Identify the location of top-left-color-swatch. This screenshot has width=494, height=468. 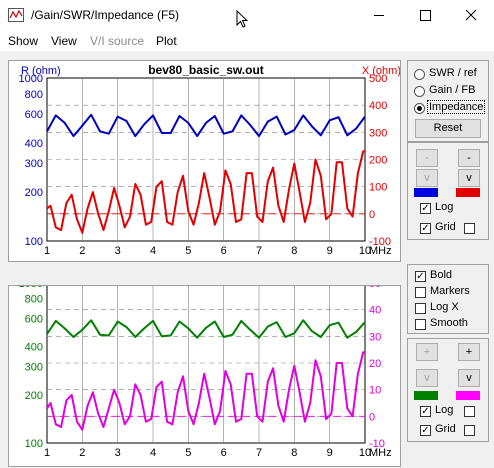
(426, 192).